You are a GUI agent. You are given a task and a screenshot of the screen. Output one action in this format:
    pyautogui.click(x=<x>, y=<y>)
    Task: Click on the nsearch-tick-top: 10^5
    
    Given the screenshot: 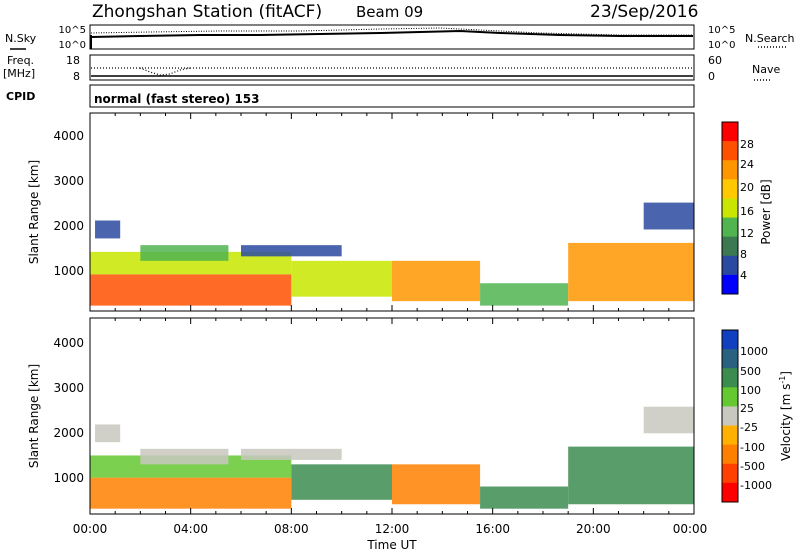 What is the action you would take?
    pyautogui.click(x=721, y=30)
    